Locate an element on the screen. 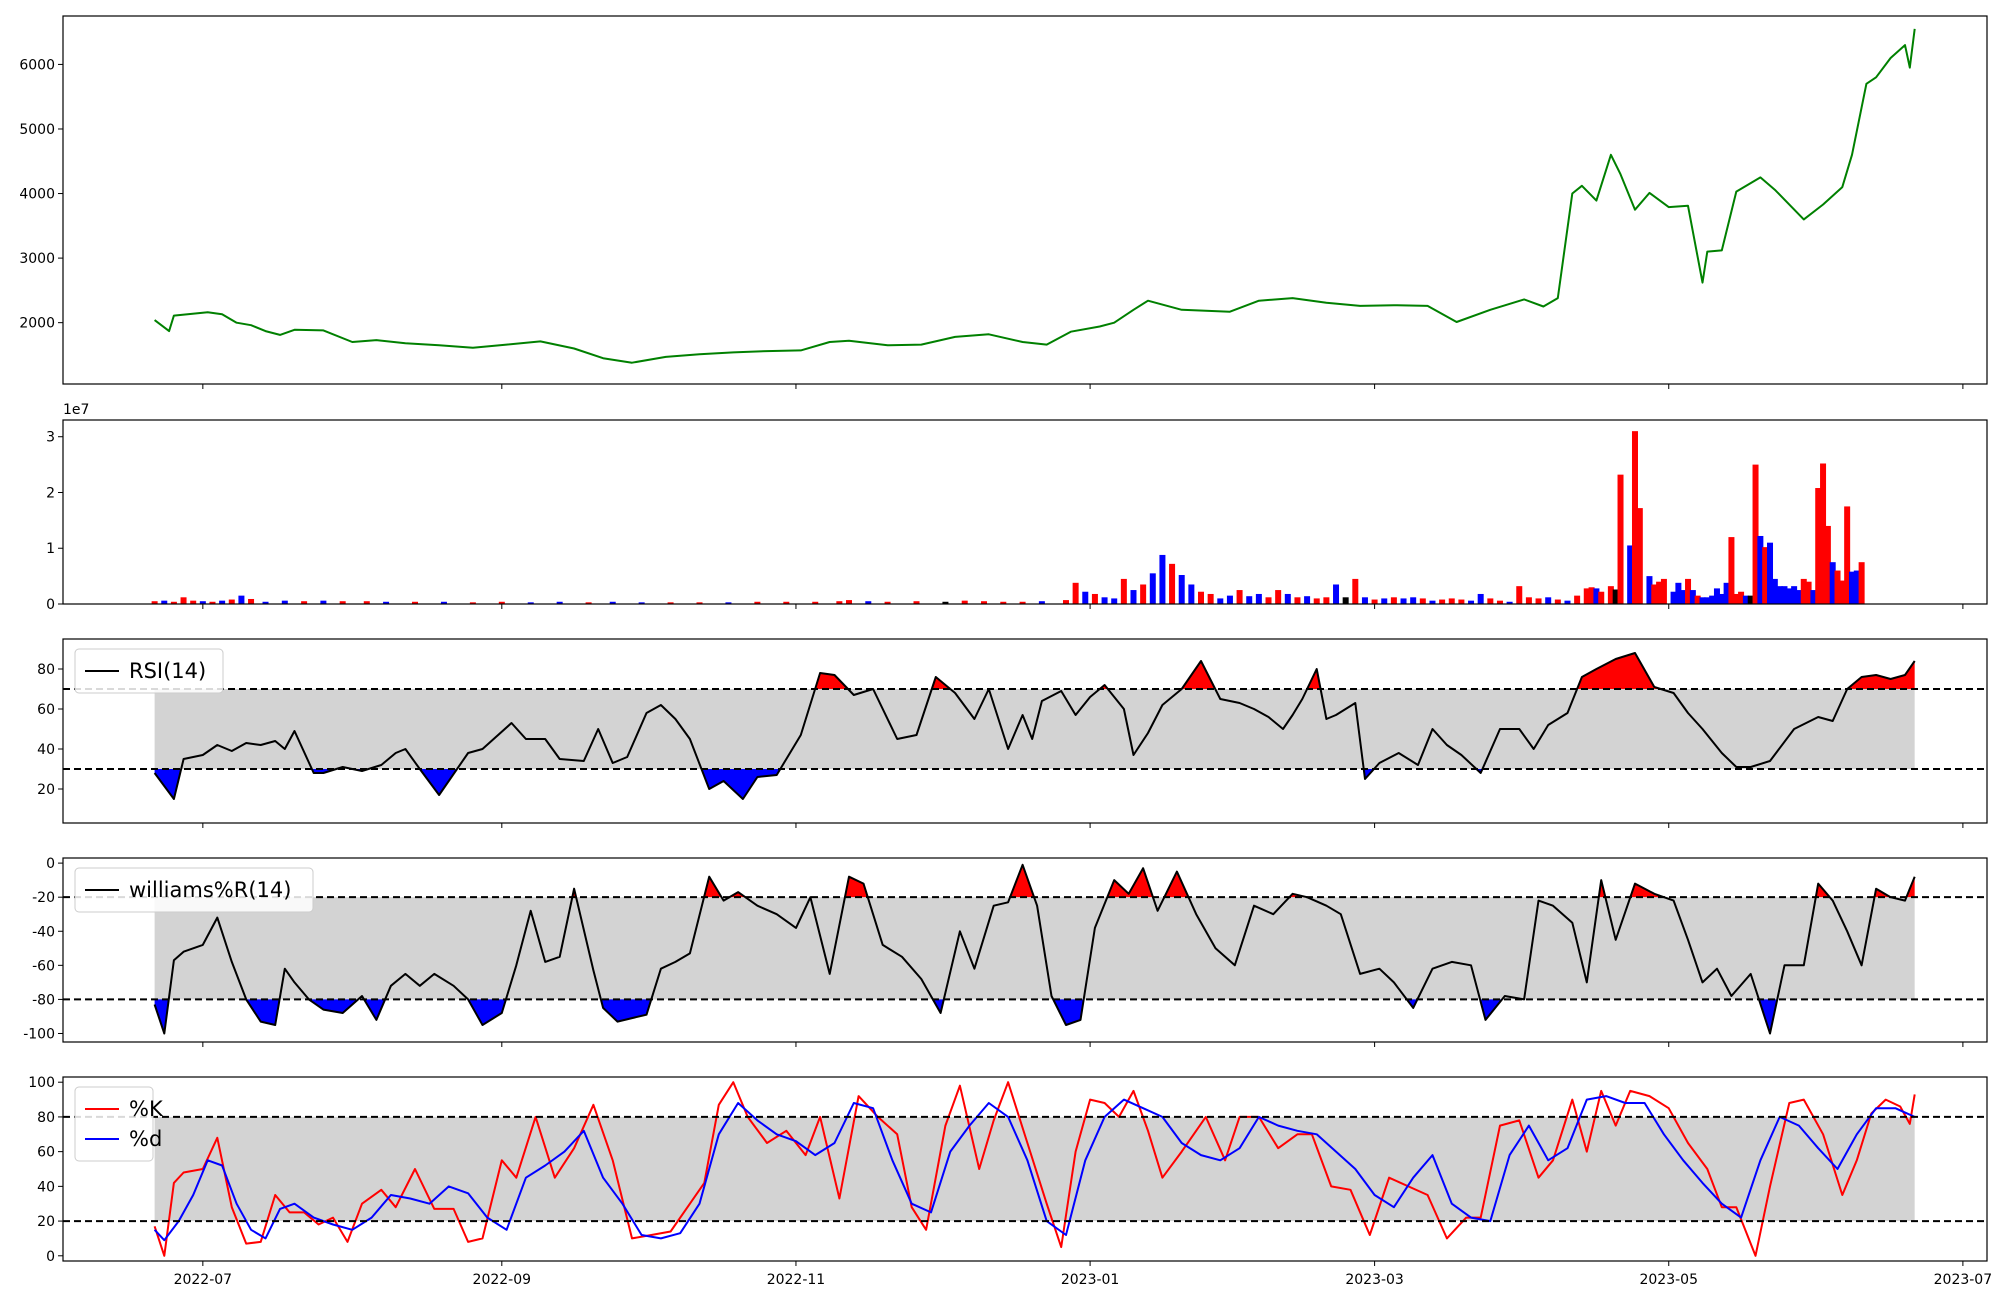 The width and height of the screenshot is (2000, 1300). panel-4: -100 -80 -60 -40 -20 0 williams%R(14) is located at coordinates (1005, 951).